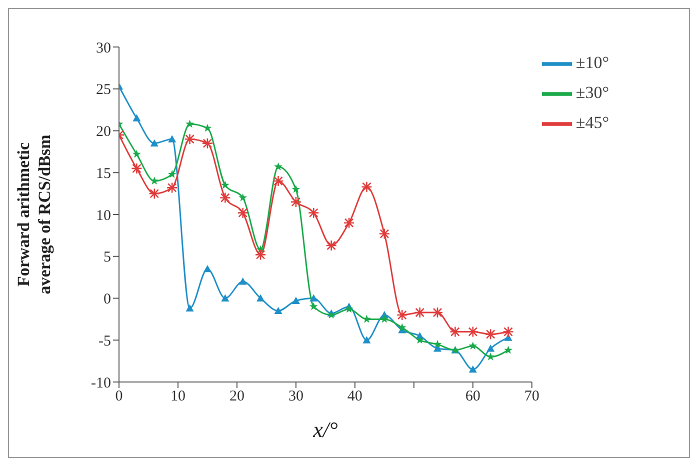 This screenshot has height=466, width=698. Describe the element at coordinates (103, 90) in the screenshot. I see `y-tick-label: 25` at that location.